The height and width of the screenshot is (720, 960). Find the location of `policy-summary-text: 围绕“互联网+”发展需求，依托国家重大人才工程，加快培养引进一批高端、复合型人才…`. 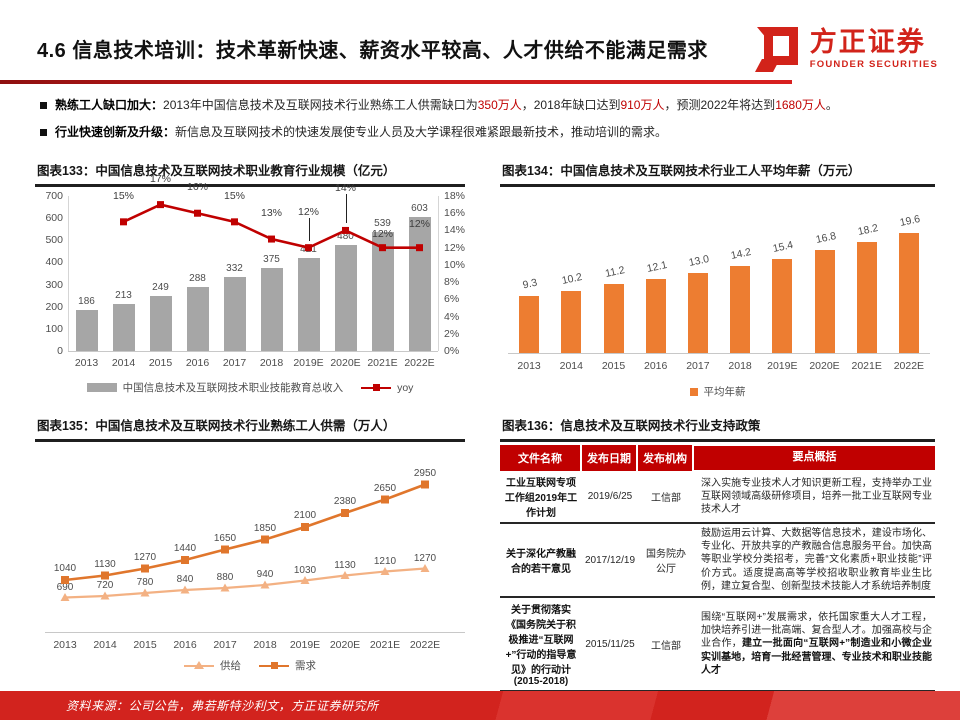

policy-summary-text: 围绕“互联网+”发展需求，依托国家重大人才工程，加快培养引进一批高端、复合型人才… is located at coordinates (816, 631).